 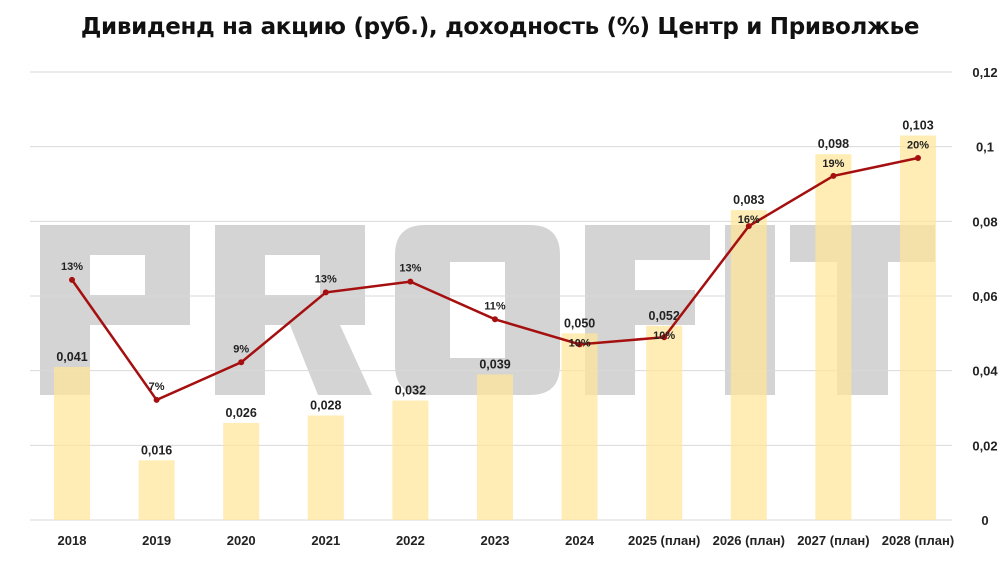 What do you see at coordinates (495, 306) in the screenshot?
I see `yield-data-label: 11%` at bounding box center [495, 306].